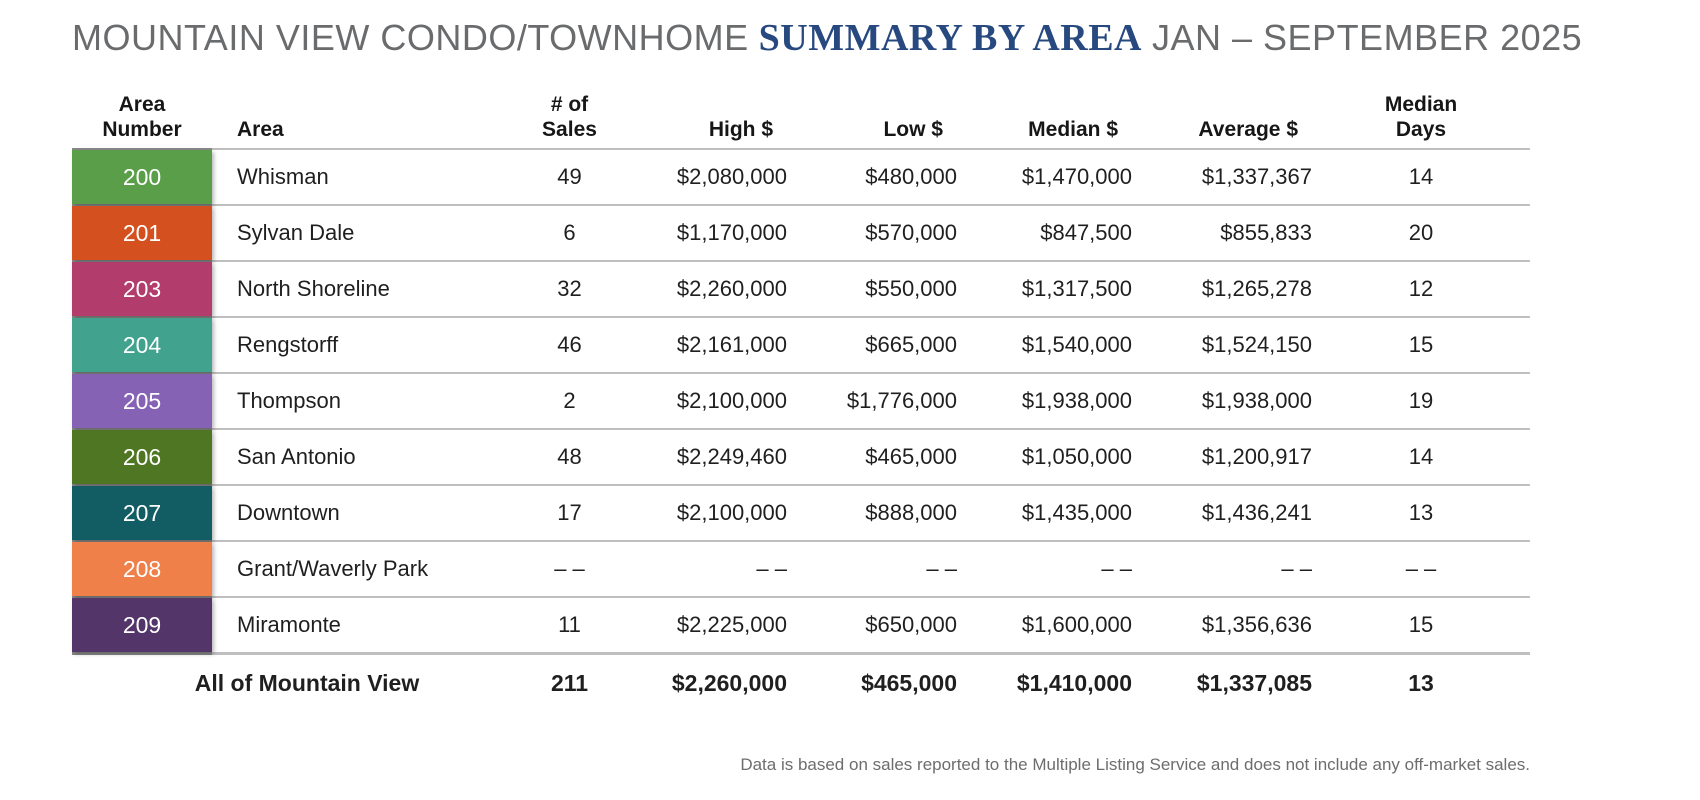 The image size is (1700, 800). I want to click on area-number-badge: 206, so click(142, 457).